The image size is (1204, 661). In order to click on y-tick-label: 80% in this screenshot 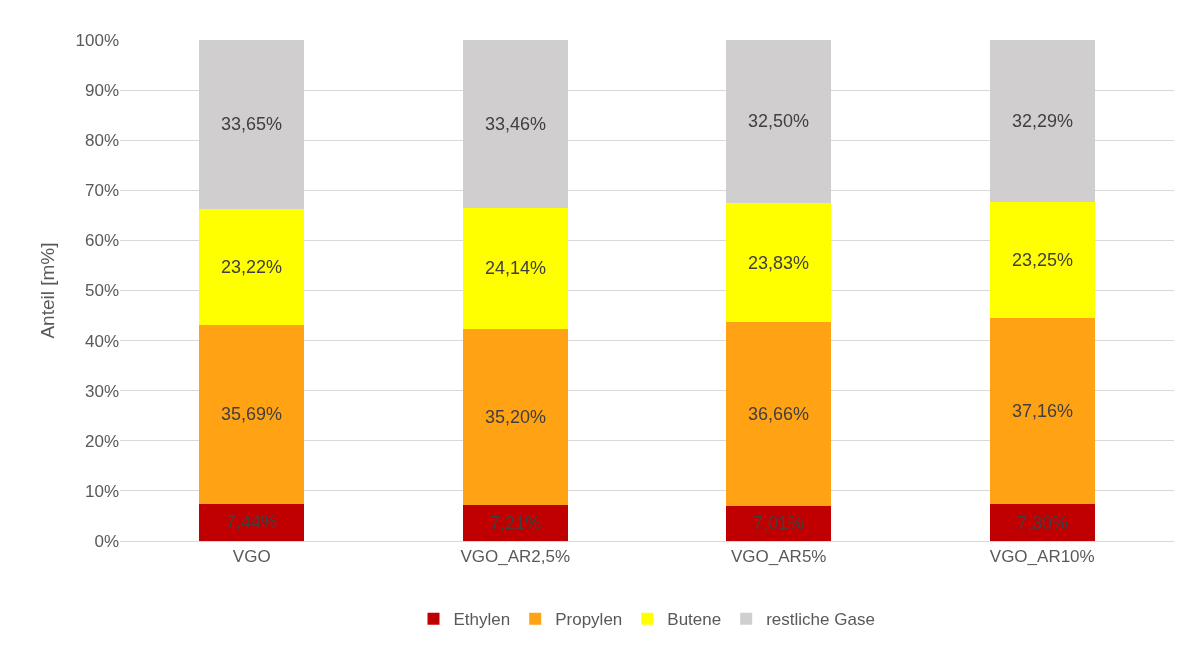, I will do `click(101, 141)`.